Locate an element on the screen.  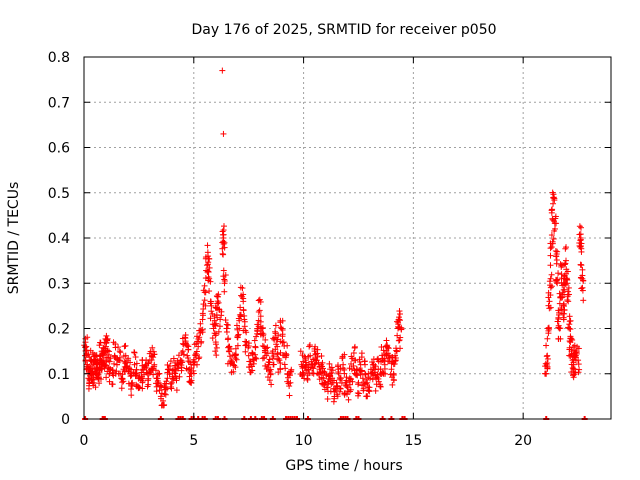
y-tick-label: 0.4 is located at coordinates (59, 239).